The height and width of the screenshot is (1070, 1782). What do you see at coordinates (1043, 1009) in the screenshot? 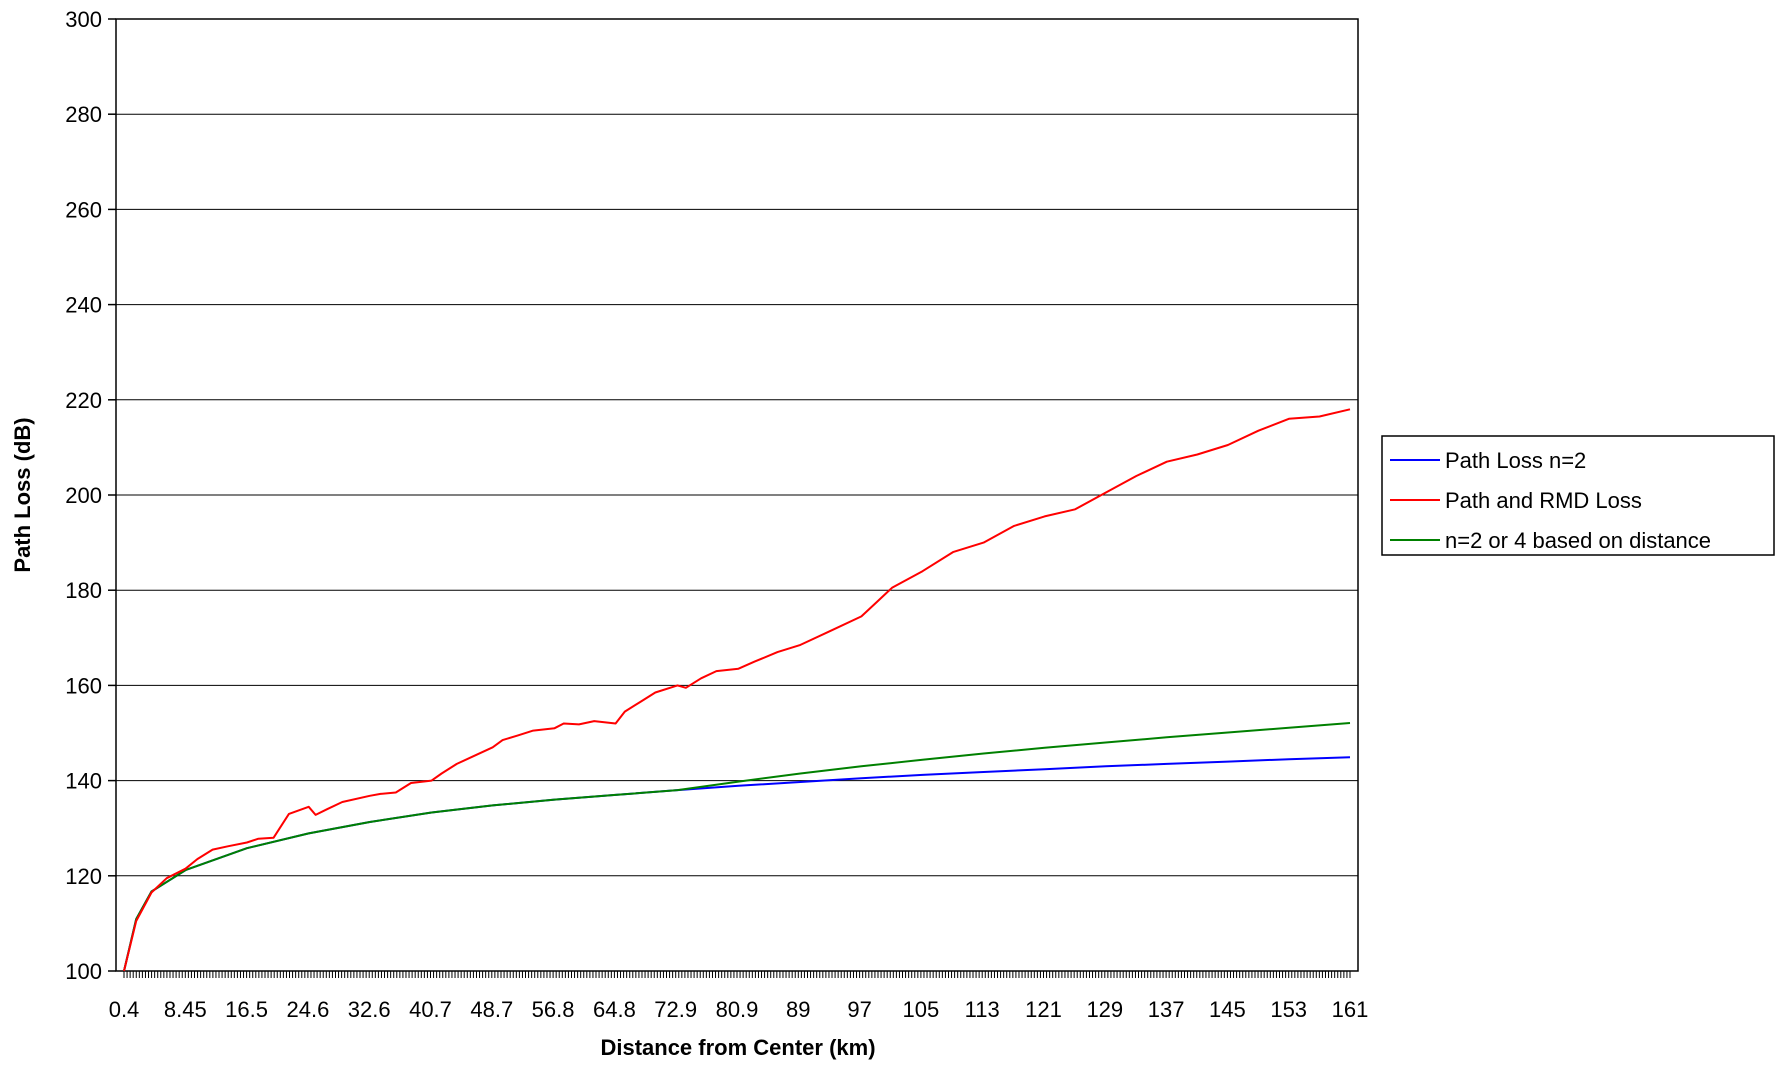
I see `x-tick-label: 121` at bounding box center [1043, 1009].